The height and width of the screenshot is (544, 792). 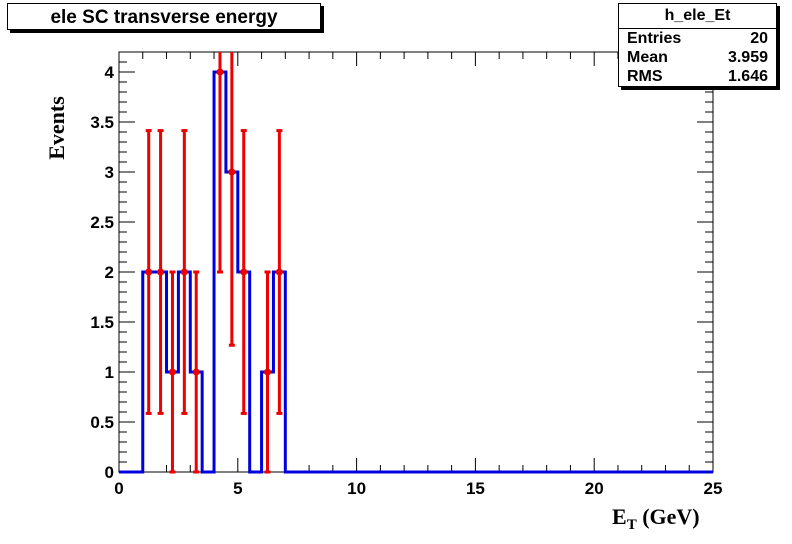 I want to click on stats-label: Mean, so click(x=647, y=57).